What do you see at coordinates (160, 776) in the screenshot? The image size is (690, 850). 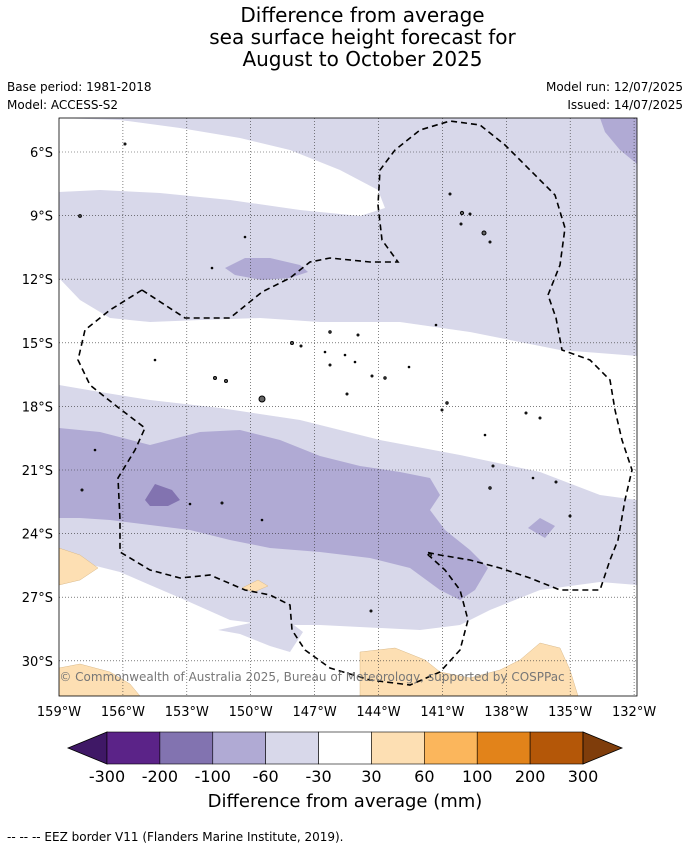 I see `colorbar-tick-label: -200` at bounding box center [160, 776].